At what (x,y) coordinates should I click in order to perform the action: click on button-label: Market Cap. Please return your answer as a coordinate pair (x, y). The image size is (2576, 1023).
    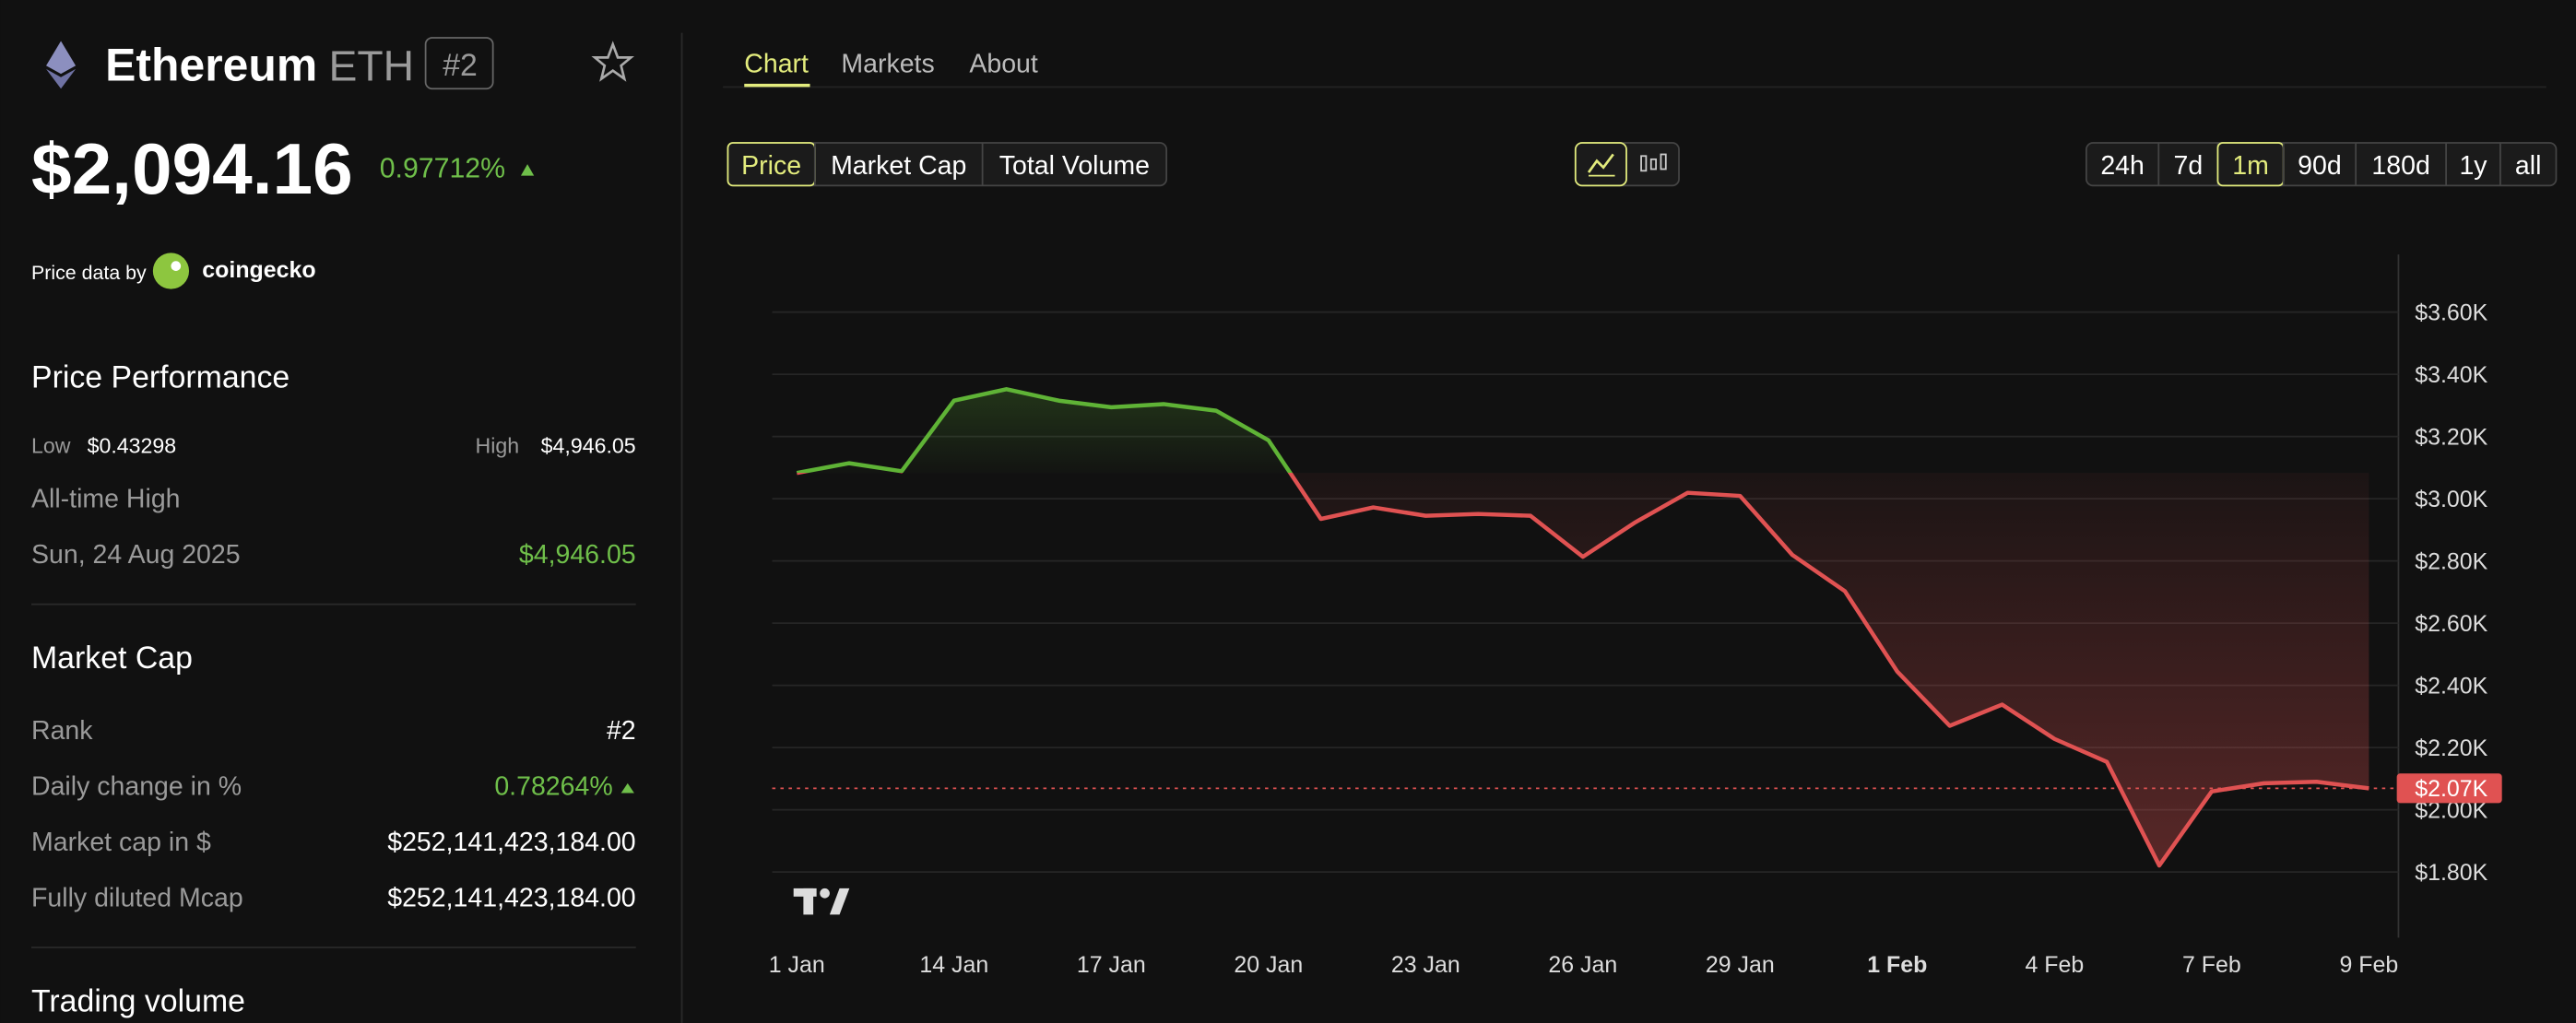
    Looking at the image, I should click on (898, 166).